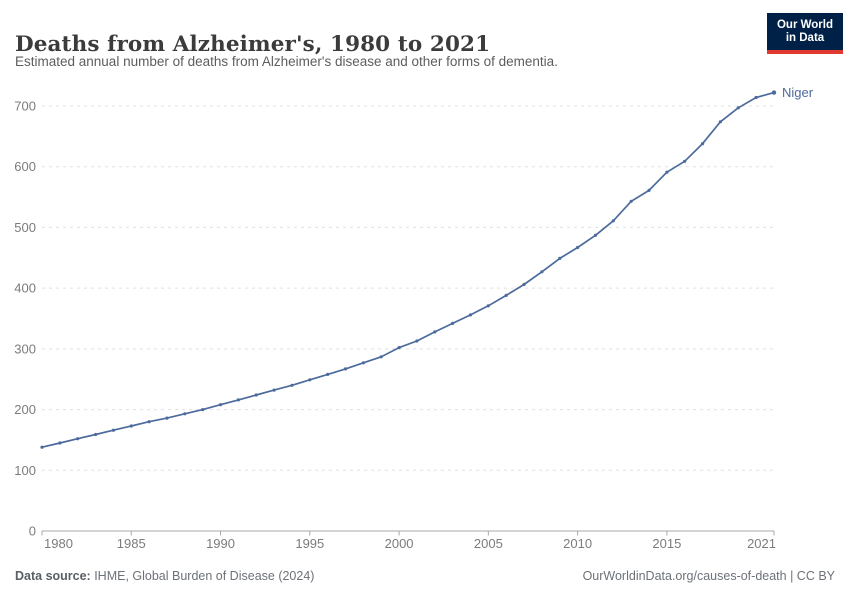  What do you see at coordinates (25, 106) in the screenshot?
I see `y-tick-label: 700` at bounding box center [25, 106].